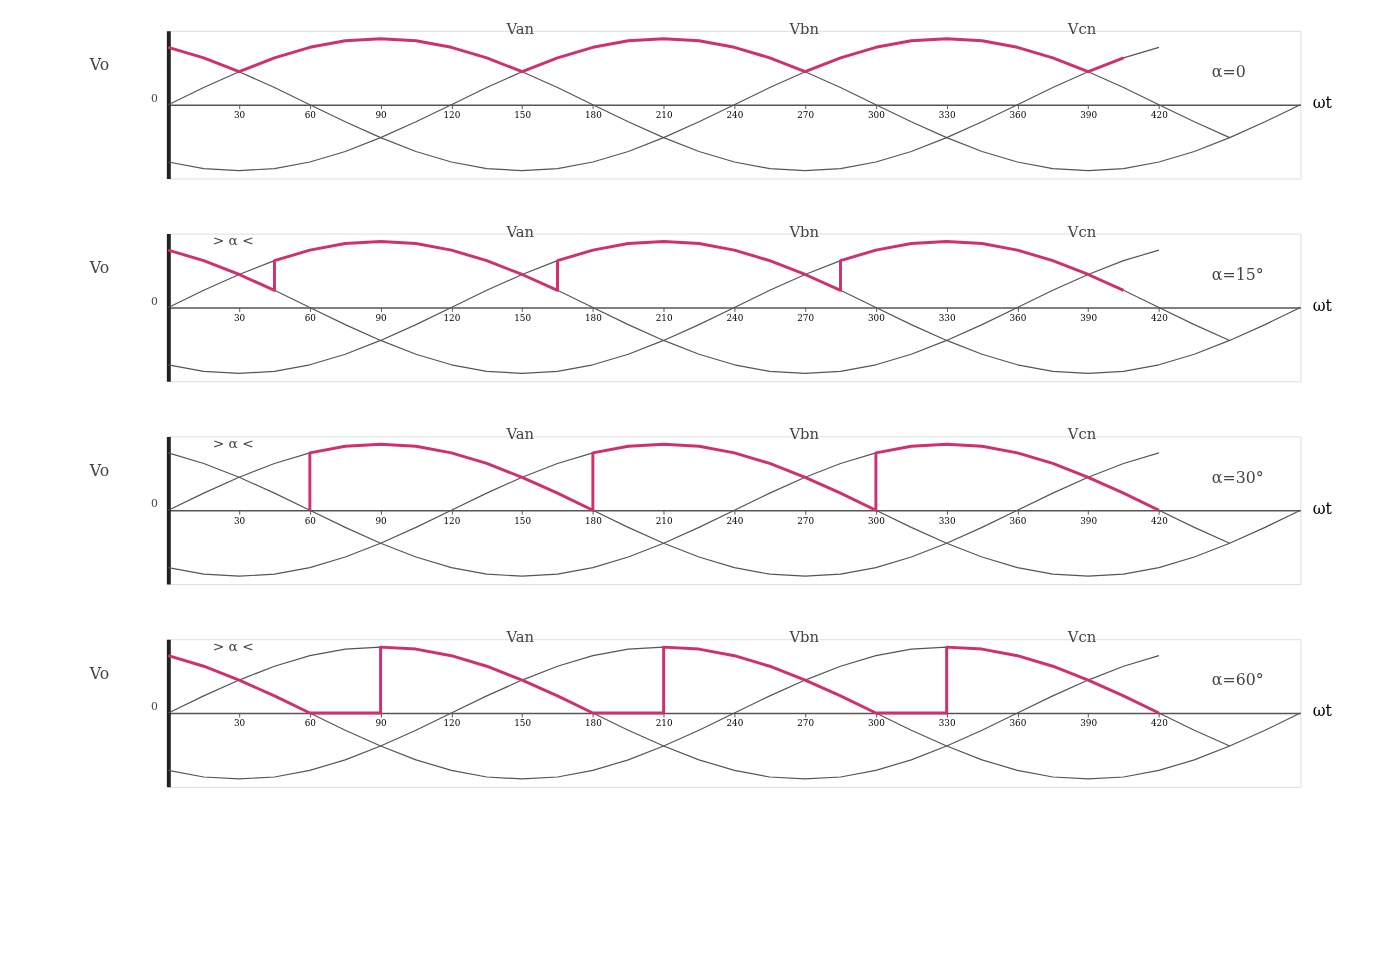 The height and width of the screenshot is (980, 1391). What do you see at coordinates (1237, 274) in the screenshot?
I see `annotation: α=15°` at bounding box center [1237, 274].